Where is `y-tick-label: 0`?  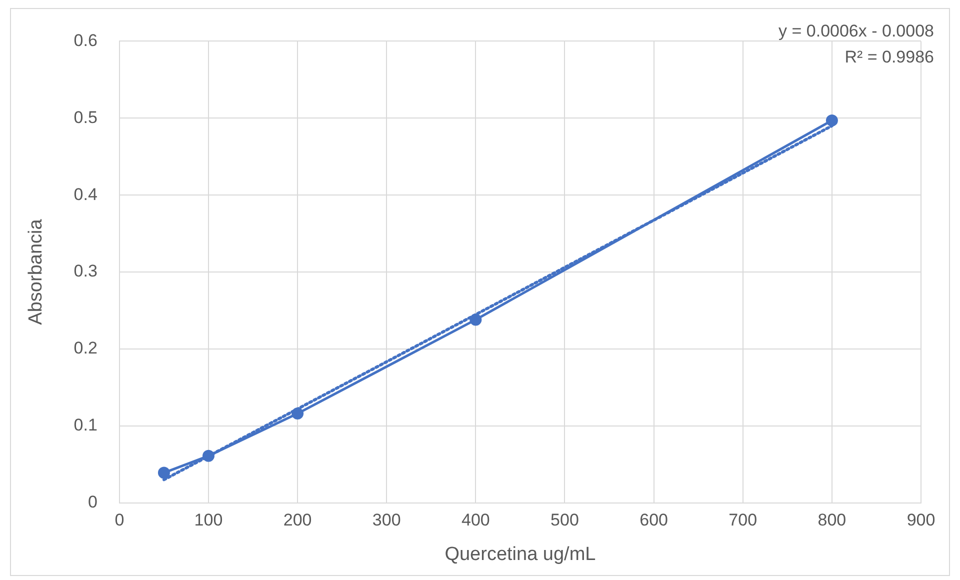 y-tick-label: 0 is located at coordinates (93, 502).